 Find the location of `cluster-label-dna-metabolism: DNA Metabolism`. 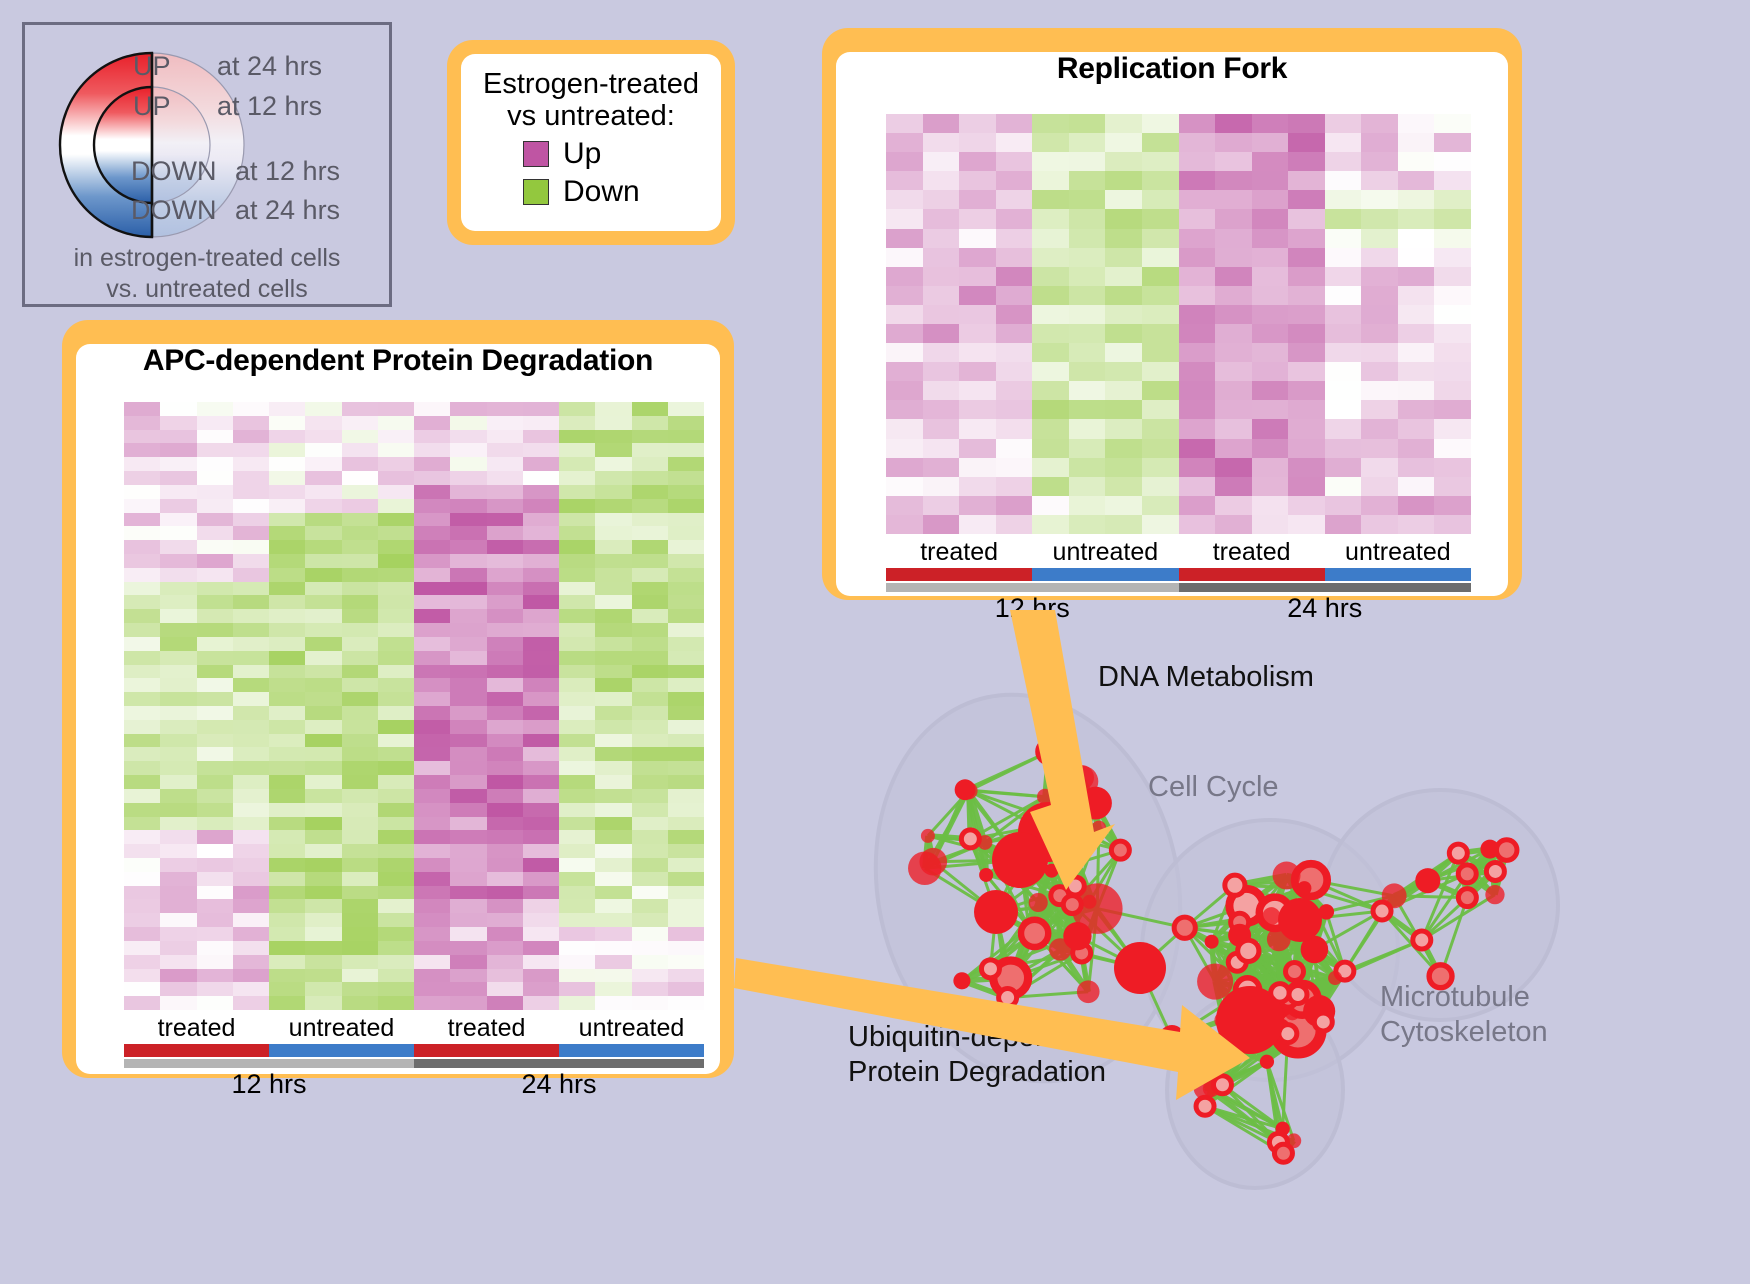

cluster-label-dna-metabolism: DNA Metabolism is located at coordinates (1206, 677).